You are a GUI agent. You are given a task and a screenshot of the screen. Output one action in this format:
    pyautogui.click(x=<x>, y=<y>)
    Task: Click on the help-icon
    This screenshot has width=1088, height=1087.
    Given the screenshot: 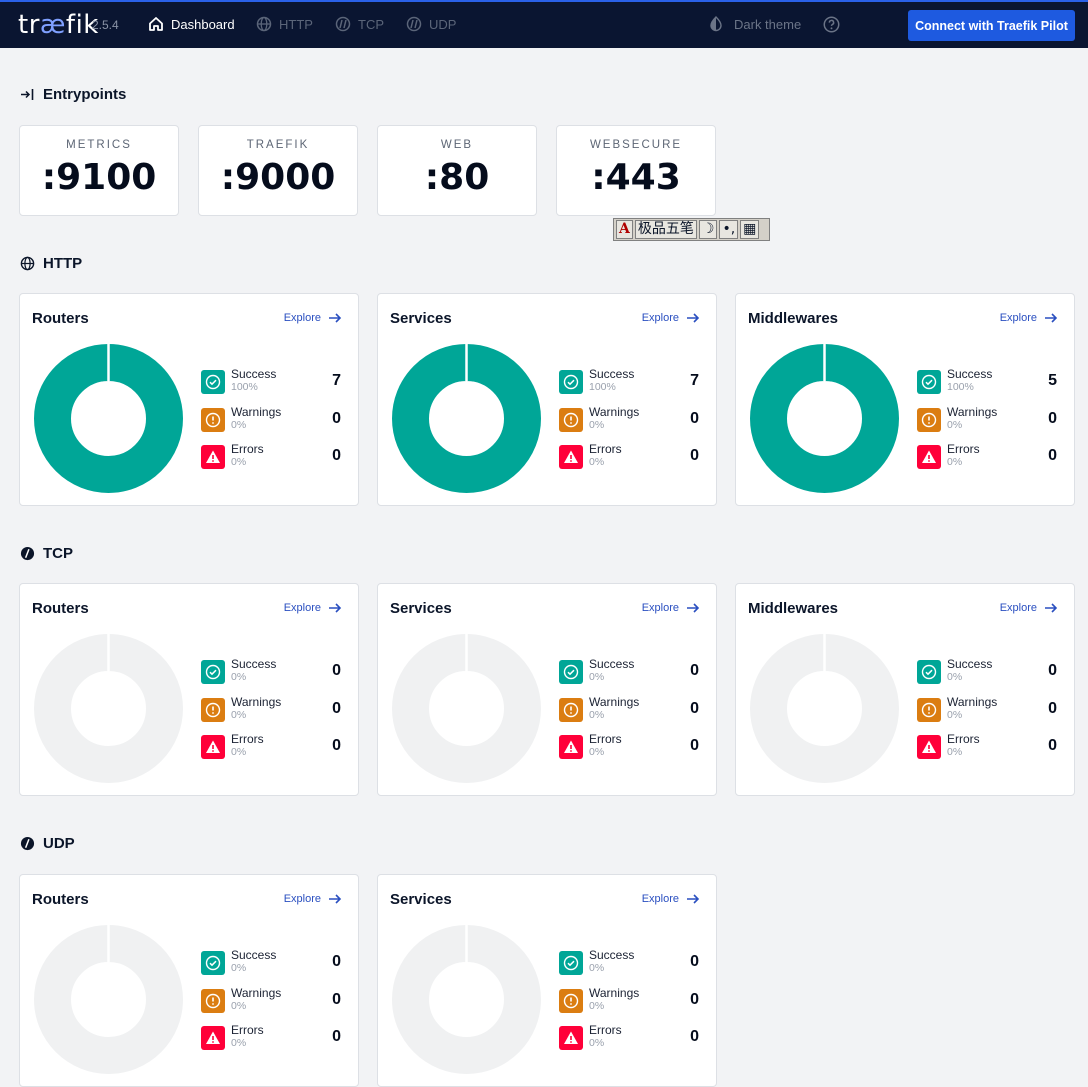 What is the action you would take?
    pyautogui.click(x=831, y=24)
    